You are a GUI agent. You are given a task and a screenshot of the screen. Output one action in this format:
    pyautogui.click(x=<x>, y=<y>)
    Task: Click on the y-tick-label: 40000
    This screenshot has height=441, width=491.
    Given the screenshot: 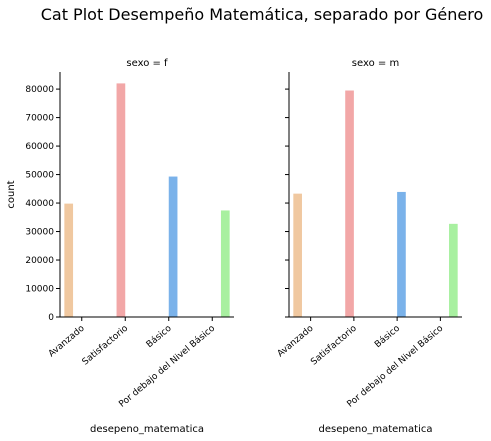 What is the action you would take?
    pyautogui.click(x=39, y=204)
    